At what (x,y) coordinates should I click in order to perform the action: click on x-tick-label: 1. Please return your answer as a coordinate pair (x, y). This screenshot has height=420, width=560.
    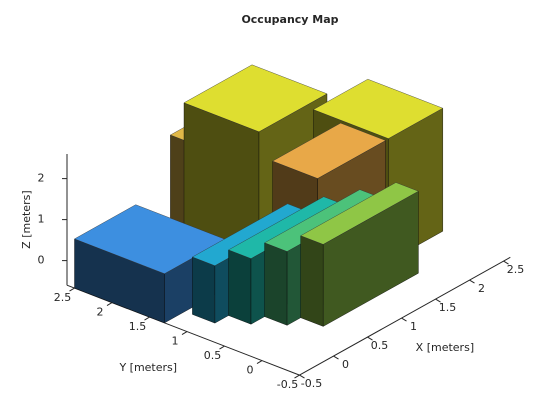
    Looking at the image, I should click on (413, 326).